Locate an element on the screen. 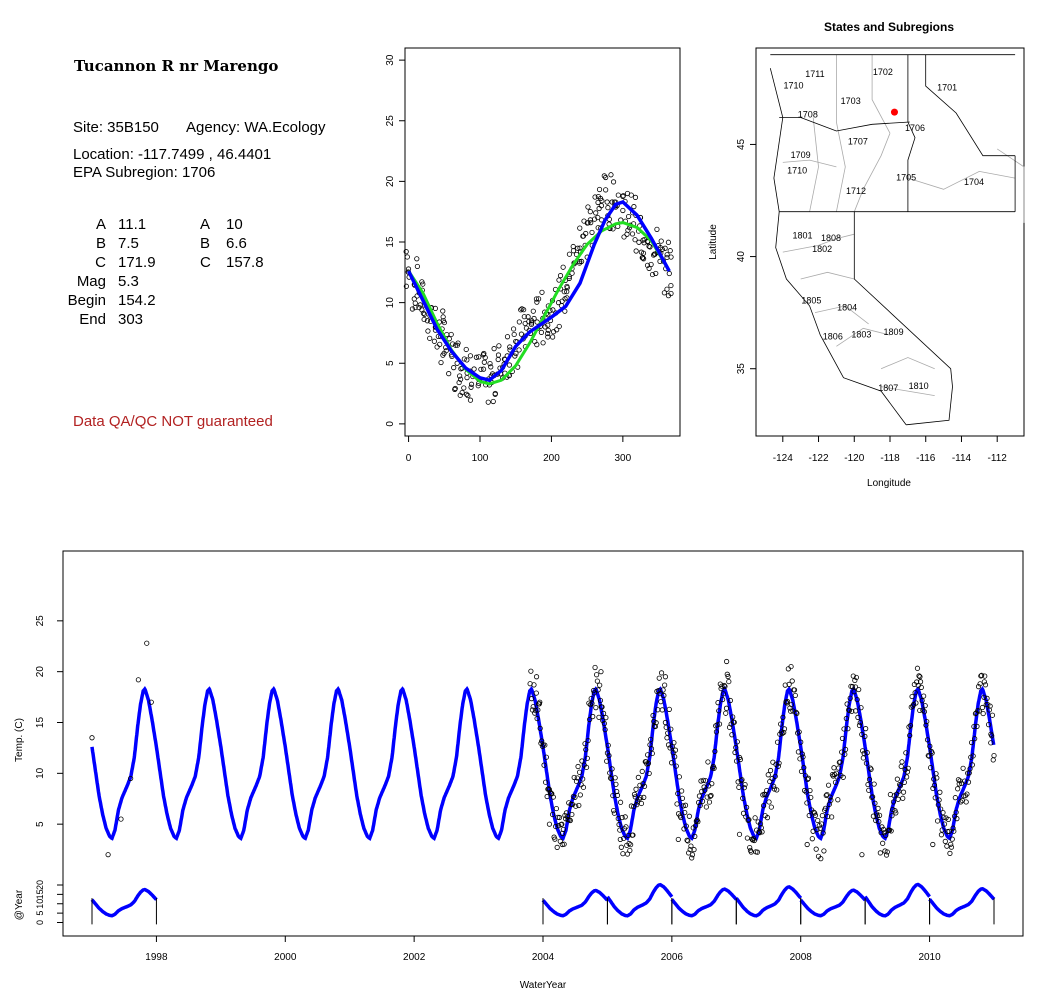  subregion-label: 1805 is located at coordinates (811, 301).